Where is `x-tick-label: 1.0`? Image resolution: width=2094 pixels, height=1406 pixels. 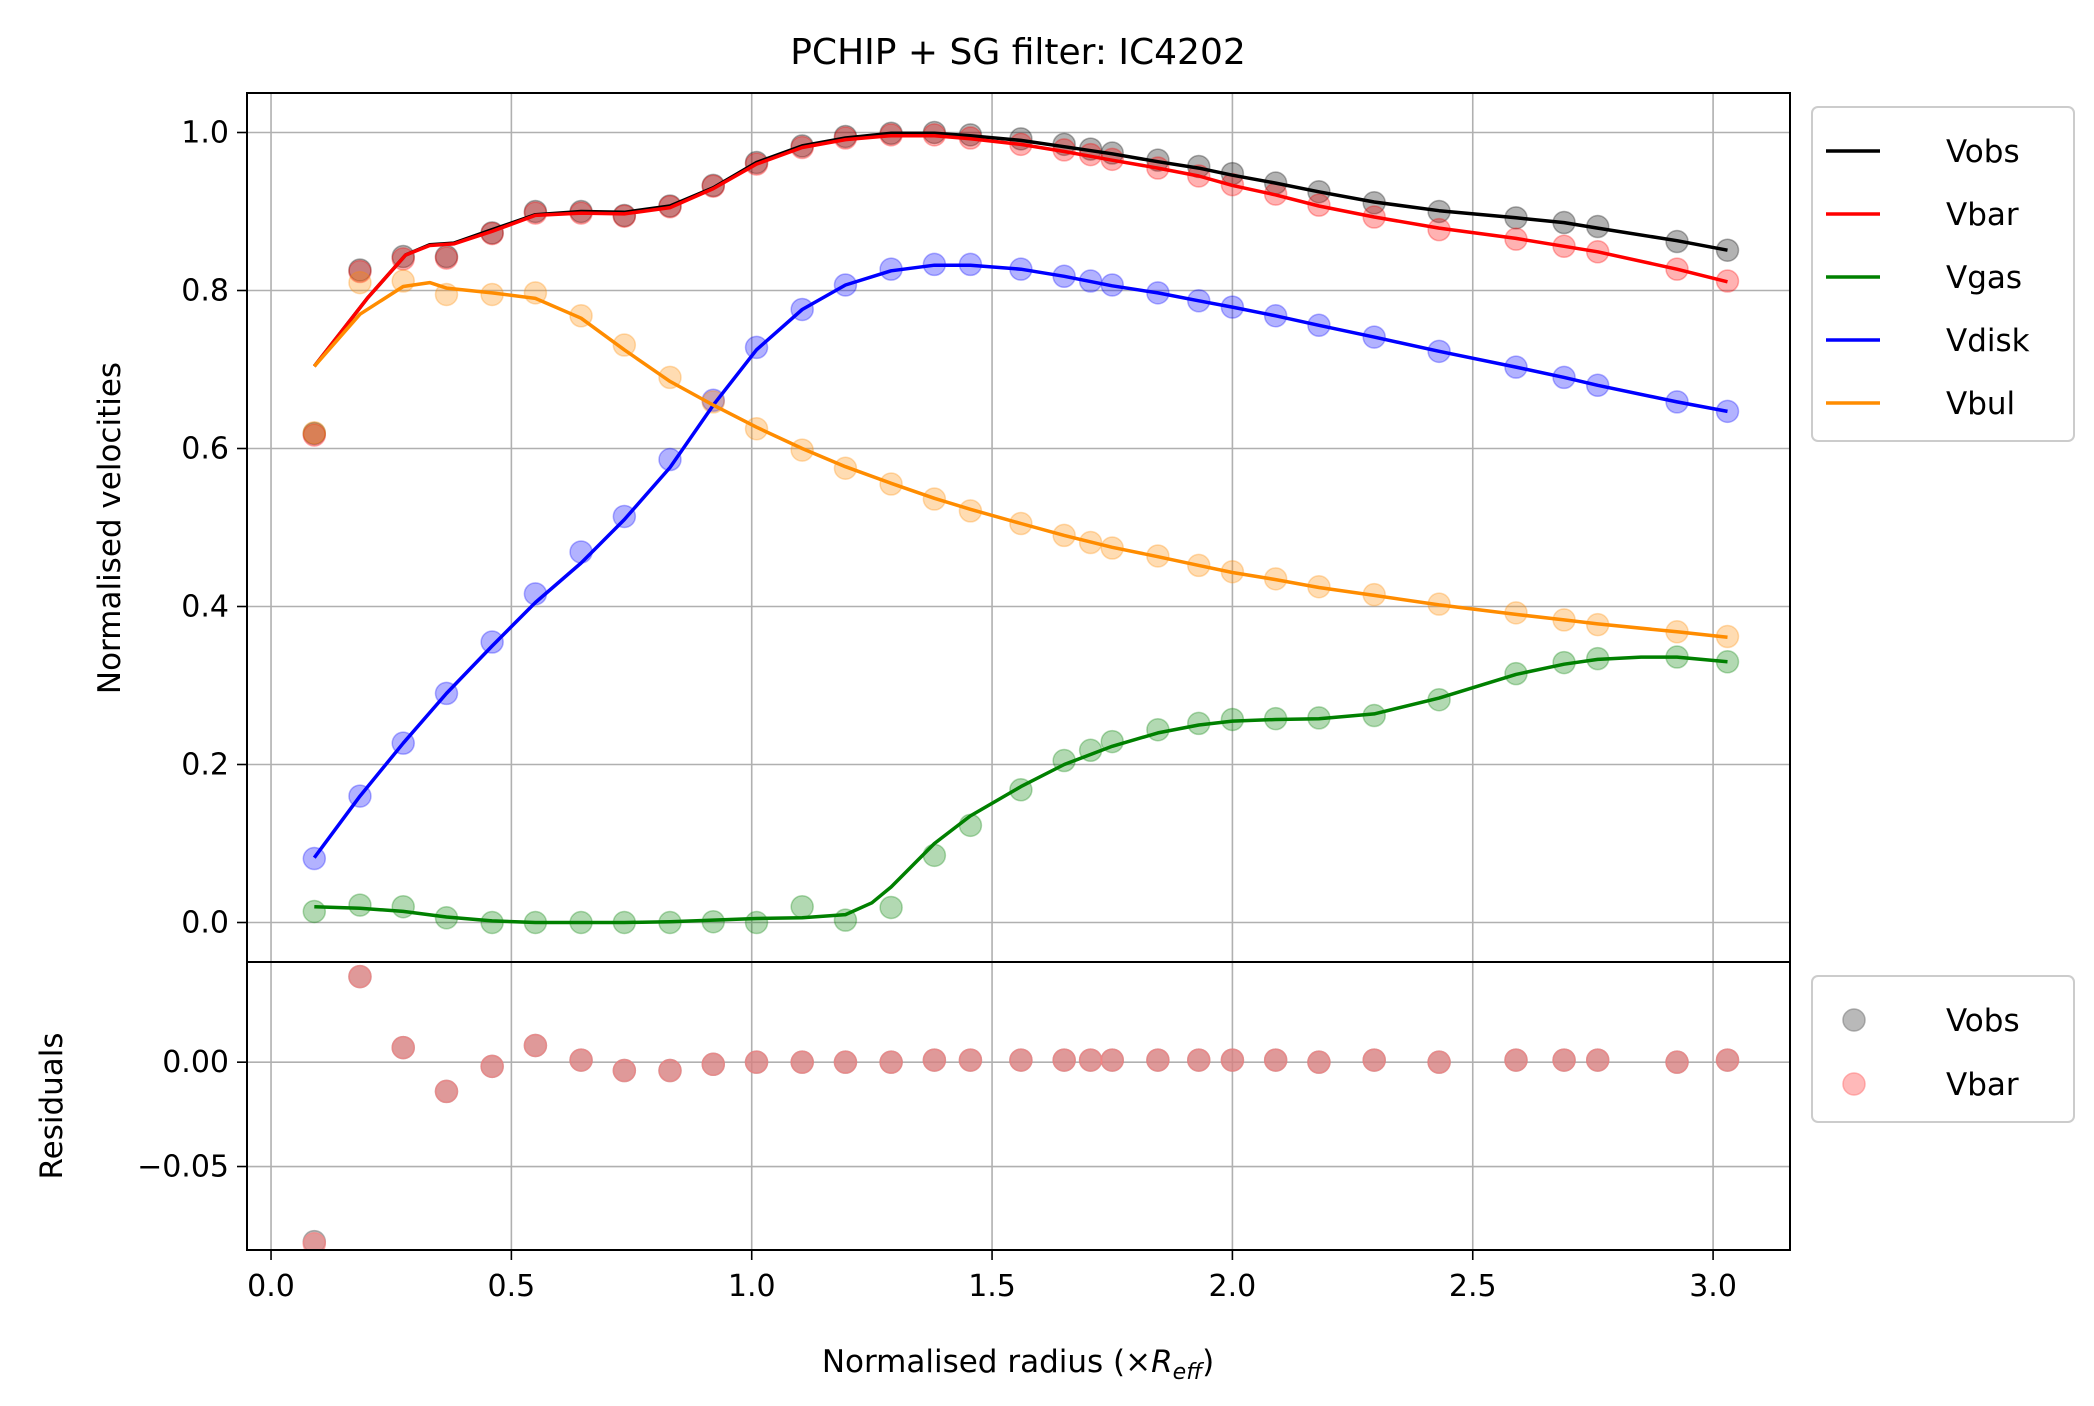
x-tick-label: 1.0 is located at coordinates (752, 1286).